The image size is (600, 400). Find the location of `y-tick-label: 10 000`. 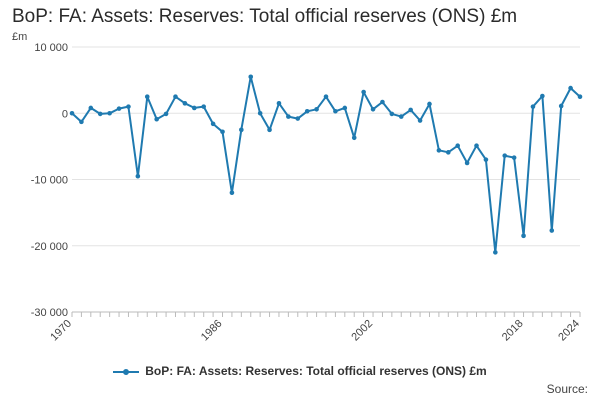

y-tick-label: 10 000 is located at coordinates (51, 48).